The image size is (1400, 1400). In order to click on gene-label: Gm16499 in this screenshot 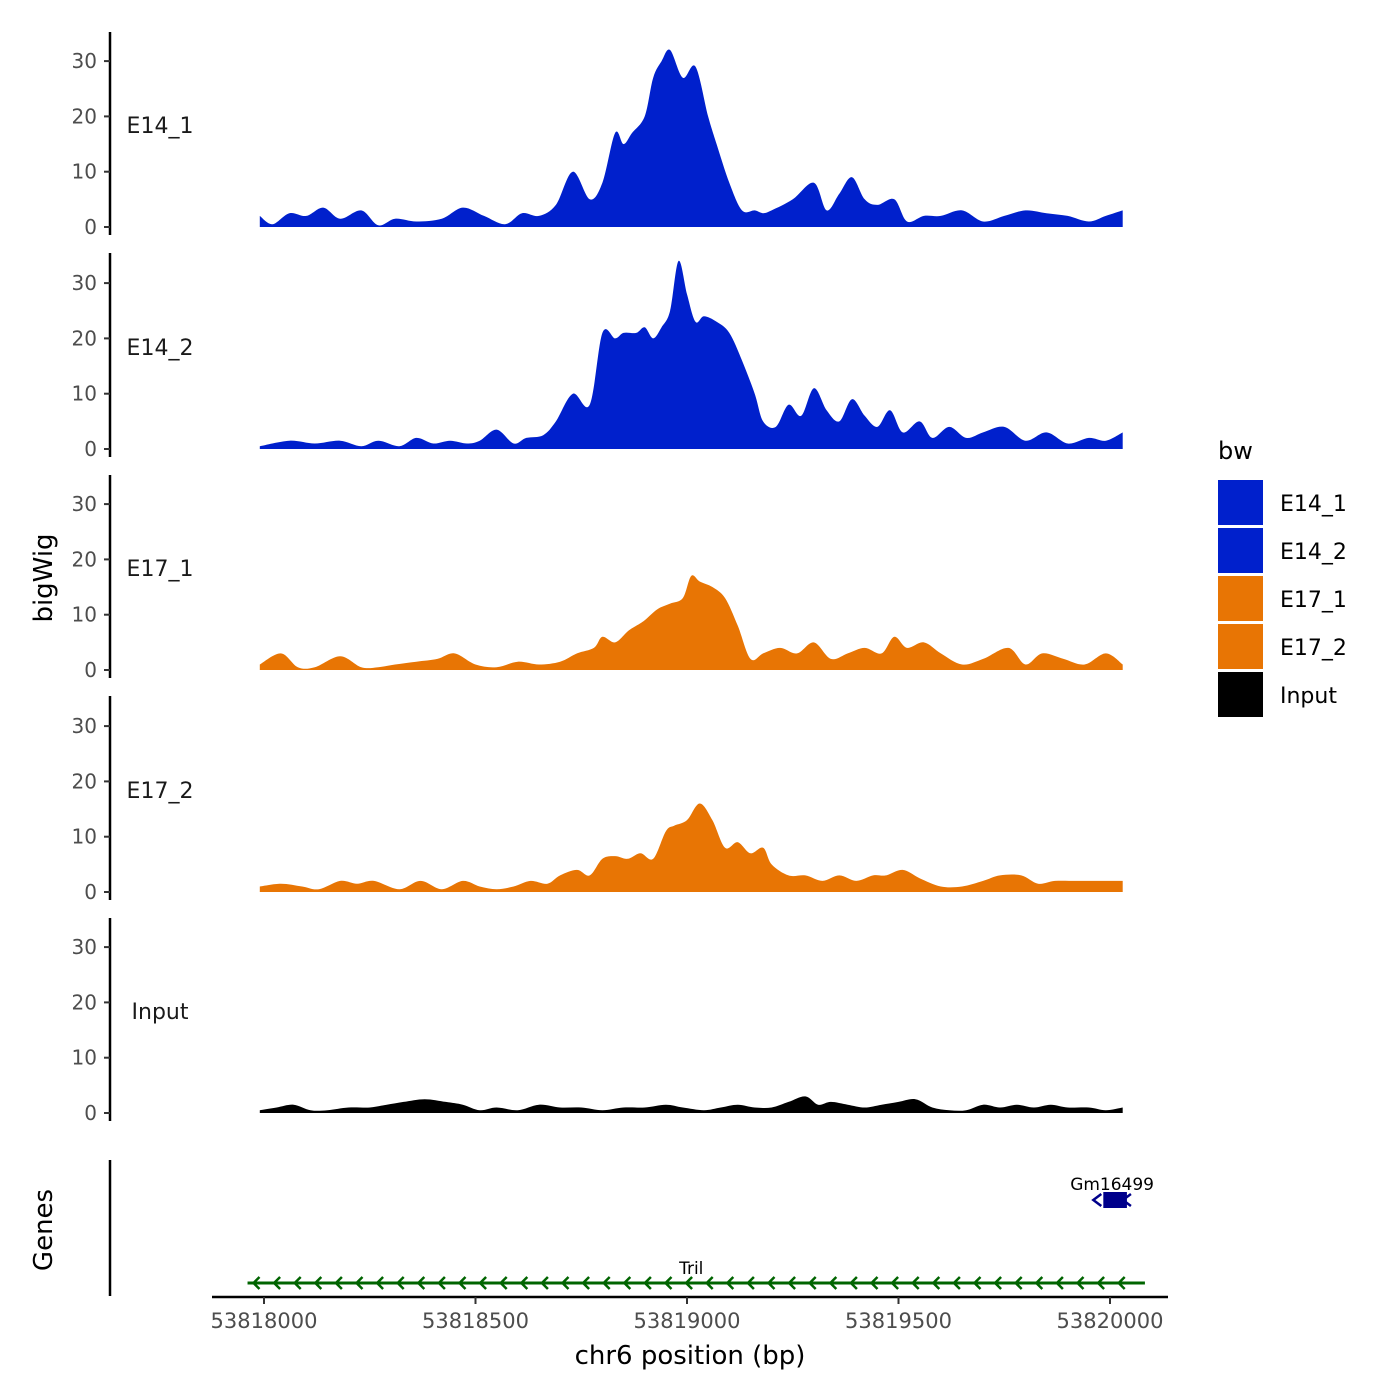, I will do `click(1112, 1185)`.